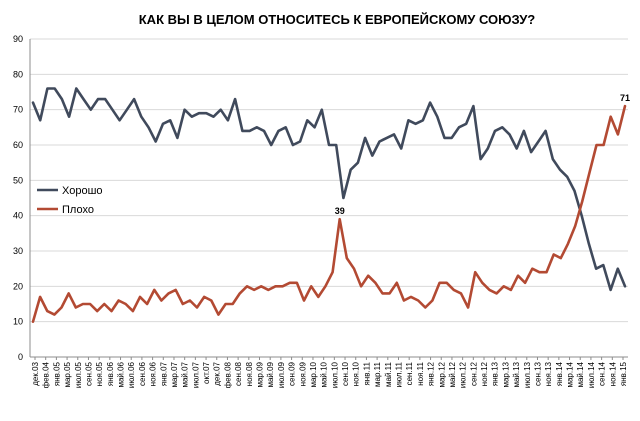 This screenshot has height=421, width=640. I want to click on x-tick-label: июл.14, so click(591, 374).